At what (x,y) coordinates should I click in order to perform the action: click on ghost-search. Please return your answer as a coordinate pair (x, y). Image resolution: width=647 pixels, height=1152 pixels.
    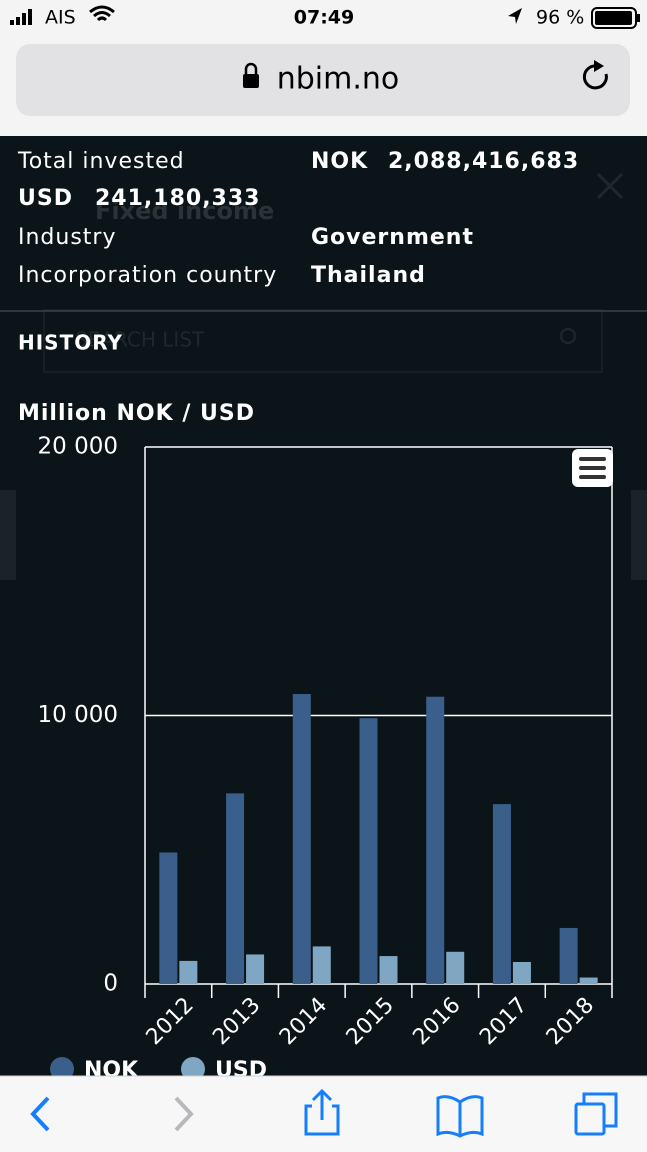
    Looking at the image, I should click on (323, 341).